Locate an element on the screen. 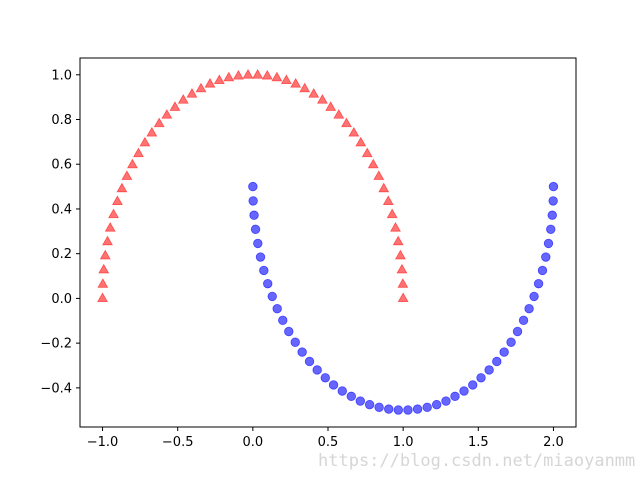  x-tick-label: 0.5 is located at coordinates (328, 442).